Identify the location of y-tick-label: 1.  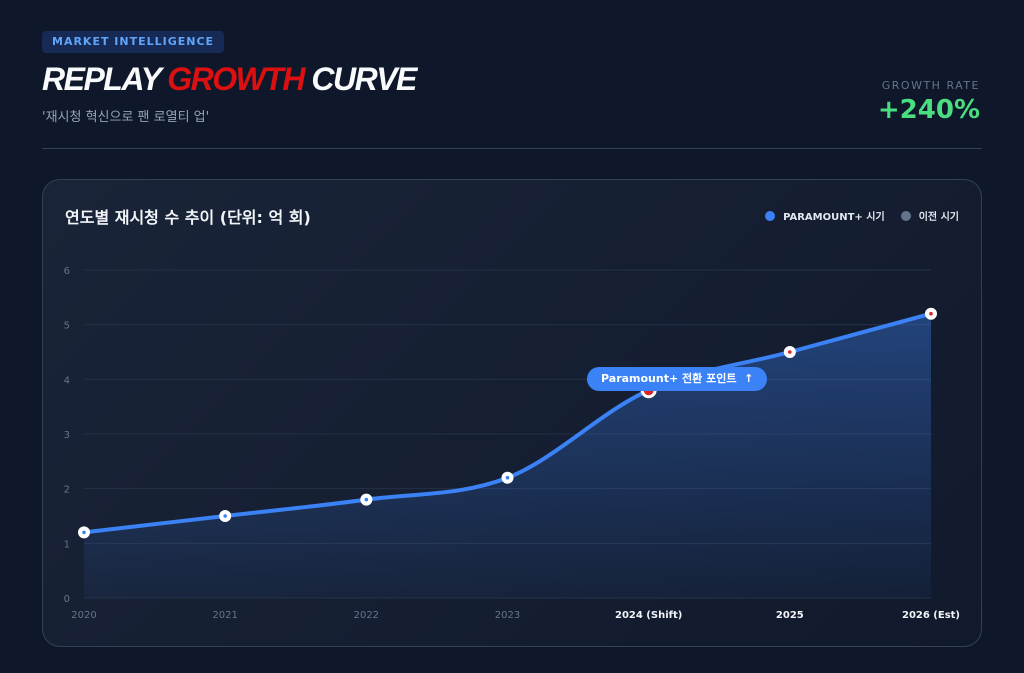
(67, 544).